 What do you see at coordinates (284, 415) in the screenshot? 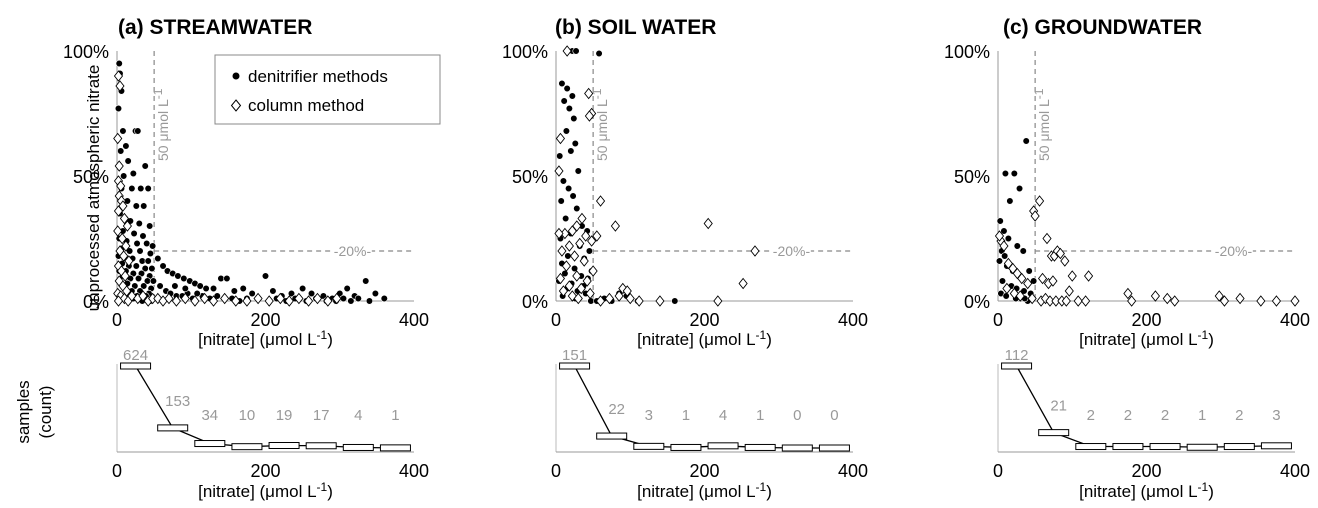
I see `count-value-label: 19` at bounding box center [284, 415].